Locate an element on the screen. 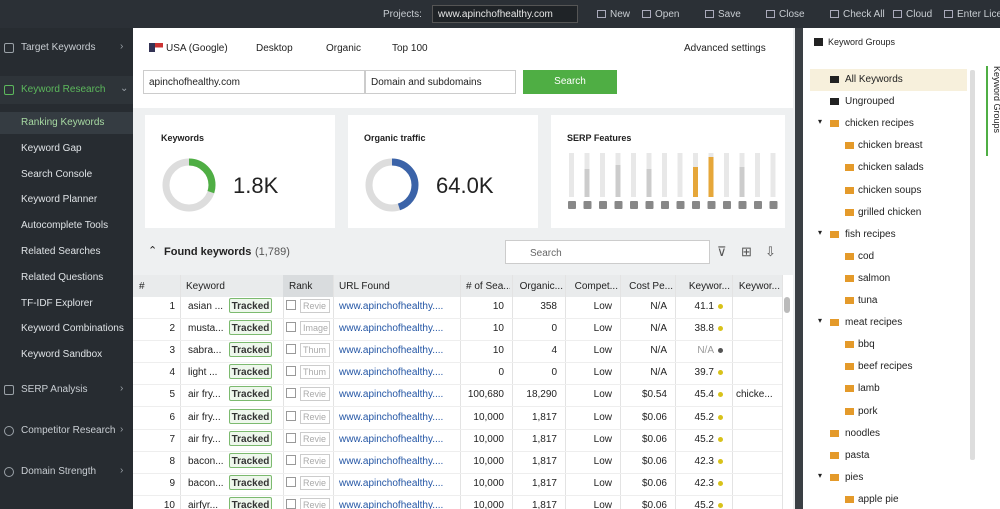  table-tool: ⇩ is located at coordinates (770, 251).